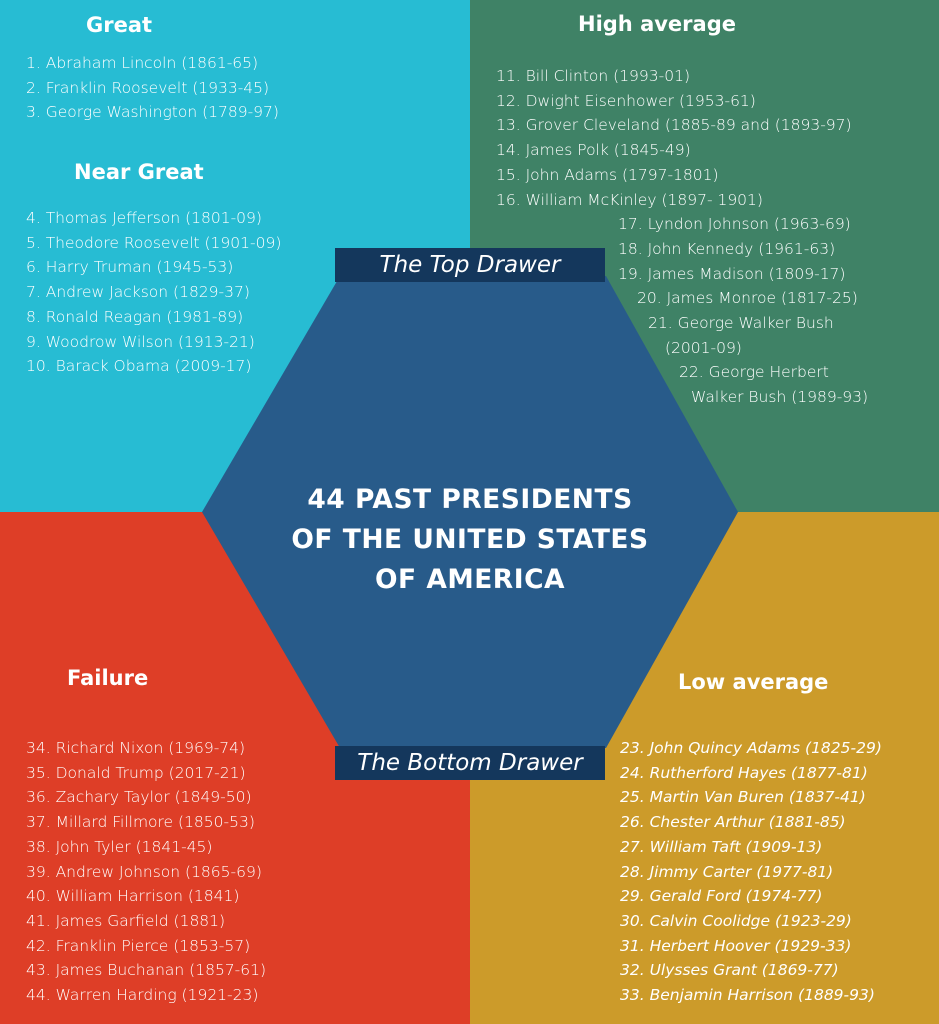  Describe the element at coordinates (736, 945) in the screenshot. I see `list-item: 31. Herbert Hoover (1929-33)` at that location.